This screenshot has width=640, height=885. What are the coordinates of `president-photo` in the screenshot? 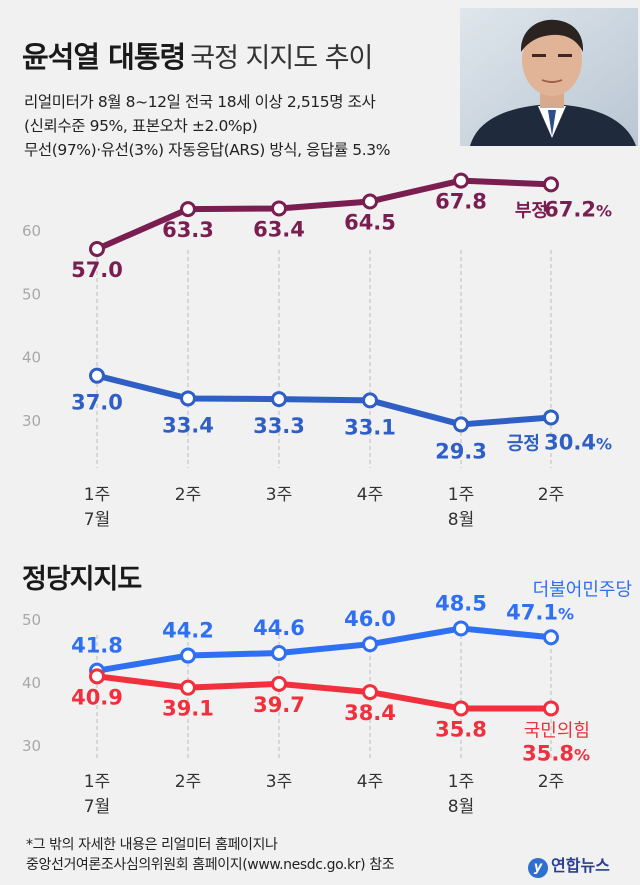 It's located at (549, 77).